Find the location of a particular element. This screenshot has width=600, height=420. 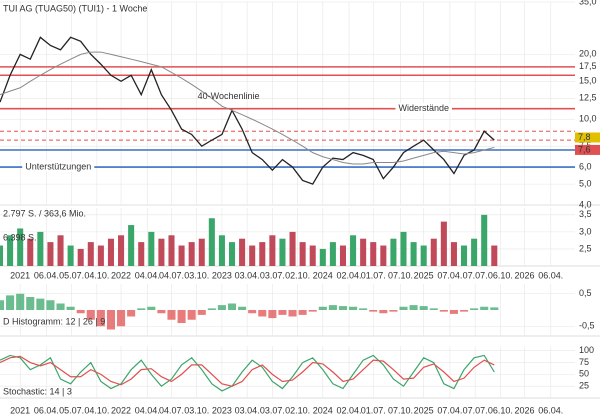

y-tick-label: 0,5 is located at coordinates (585, 293).